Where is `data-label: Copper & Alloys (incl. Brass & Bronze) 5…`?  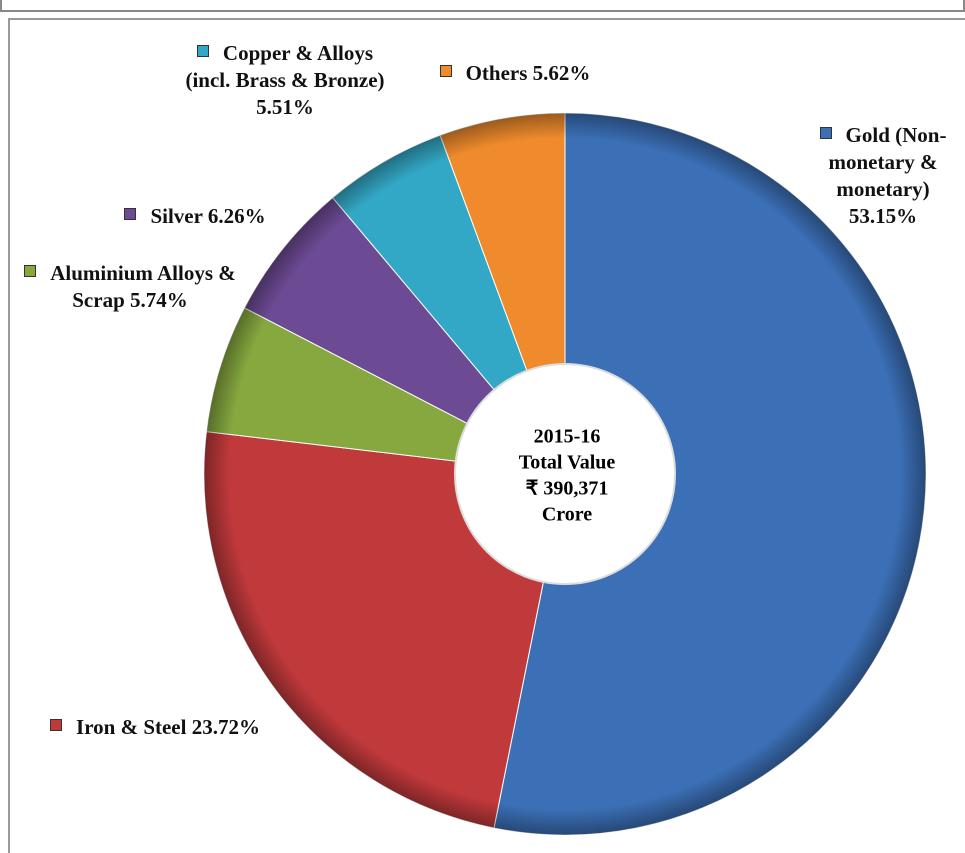 data-label: Copper & Alloys (incl. Brass & Bronze) 5… is located at coordinates (285, 80).